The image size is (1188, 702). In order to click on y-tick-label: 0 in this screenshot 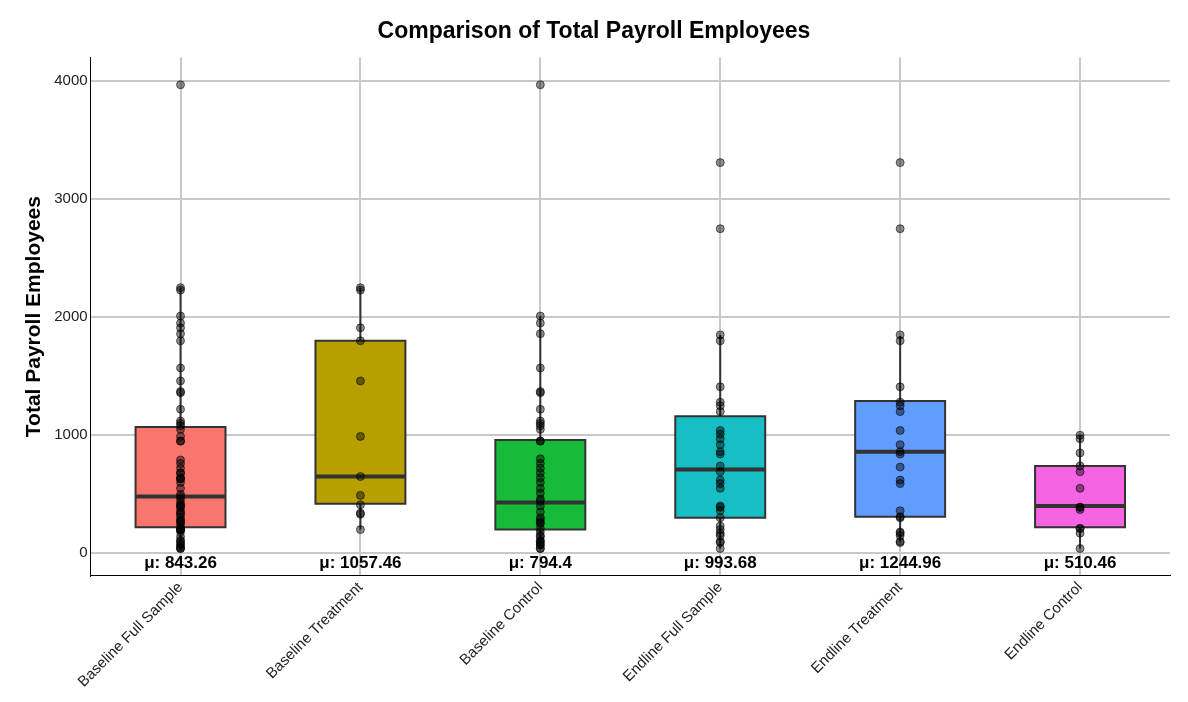, I will do `click(83, 552)`.